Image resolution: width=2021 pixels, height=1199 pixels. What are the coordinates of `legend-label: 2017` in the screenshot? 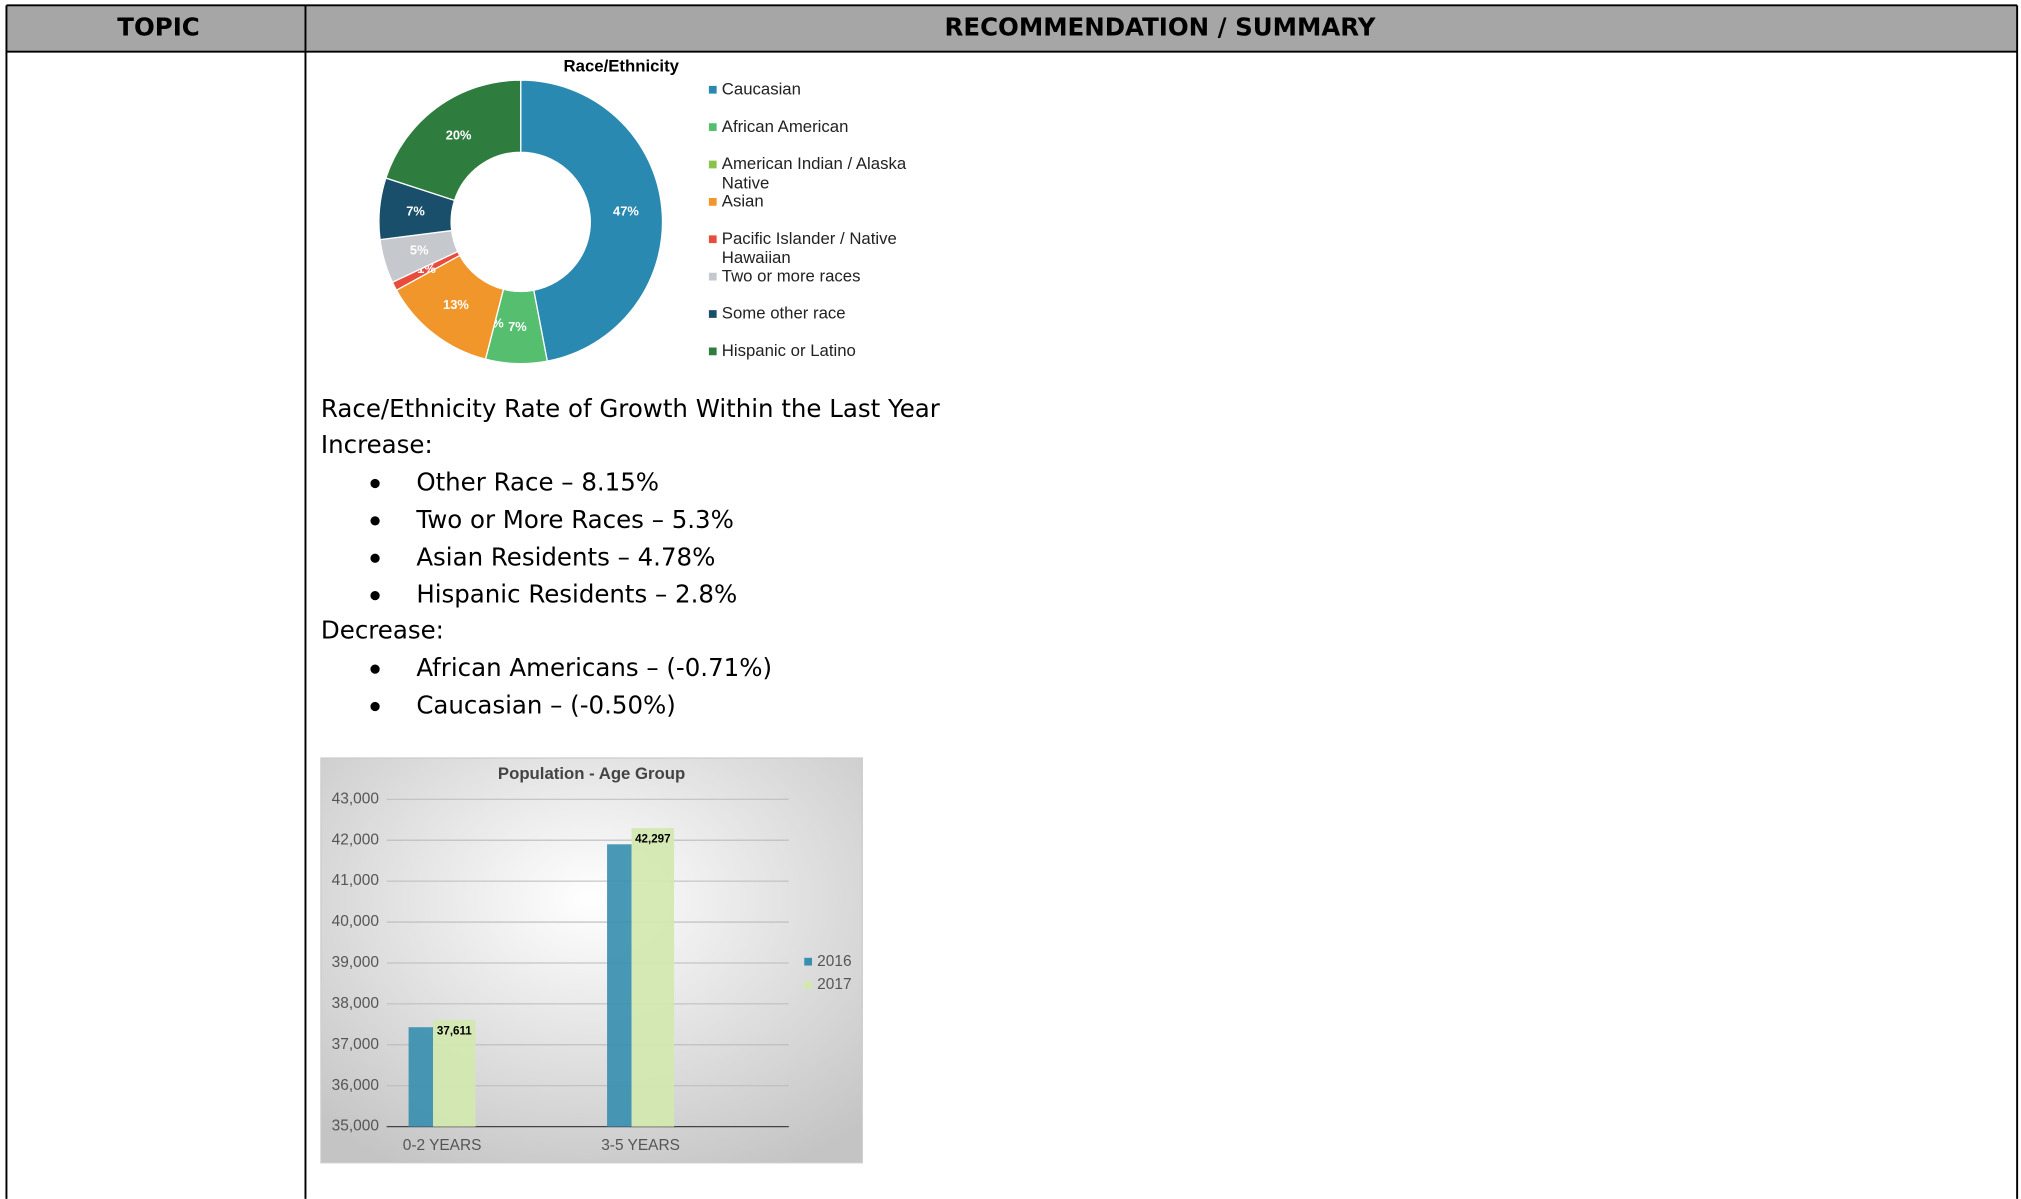 It's located at (834, 984).